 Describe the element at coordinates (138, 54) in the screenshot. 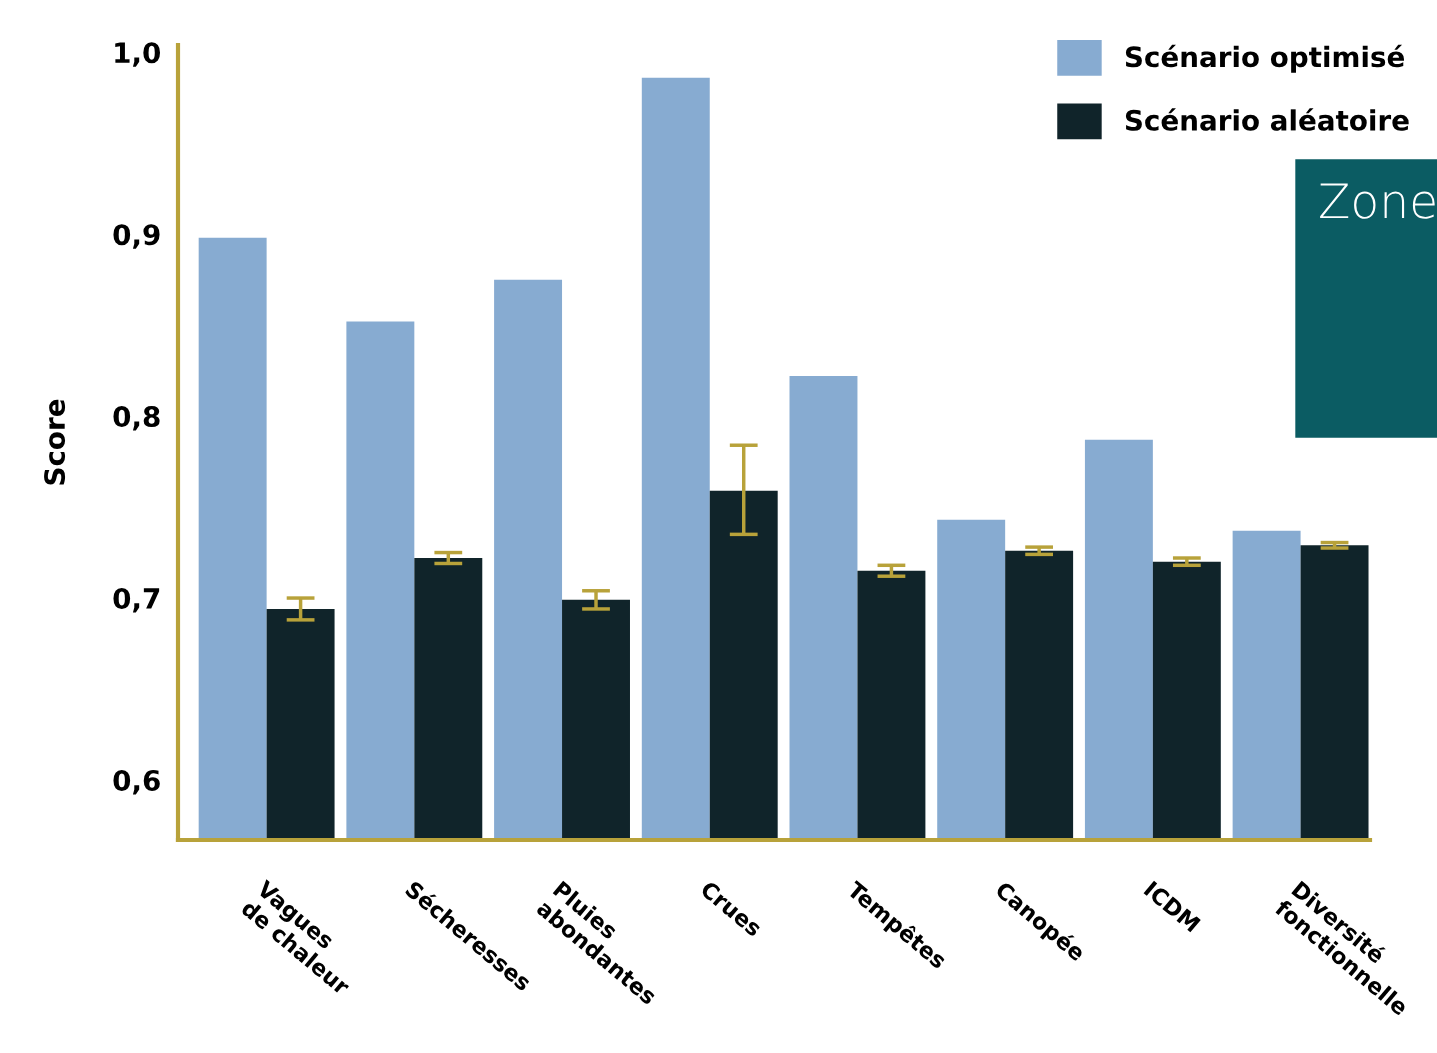

I see `y-tick-label: 1,0` at that location.